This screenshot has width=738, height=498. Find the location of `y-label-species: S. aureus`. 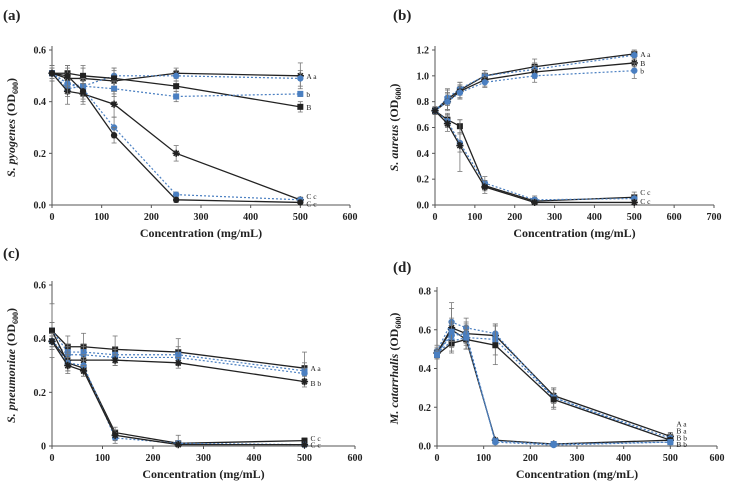

y-label-species: S. aureus is located at coordinates (394, 147).